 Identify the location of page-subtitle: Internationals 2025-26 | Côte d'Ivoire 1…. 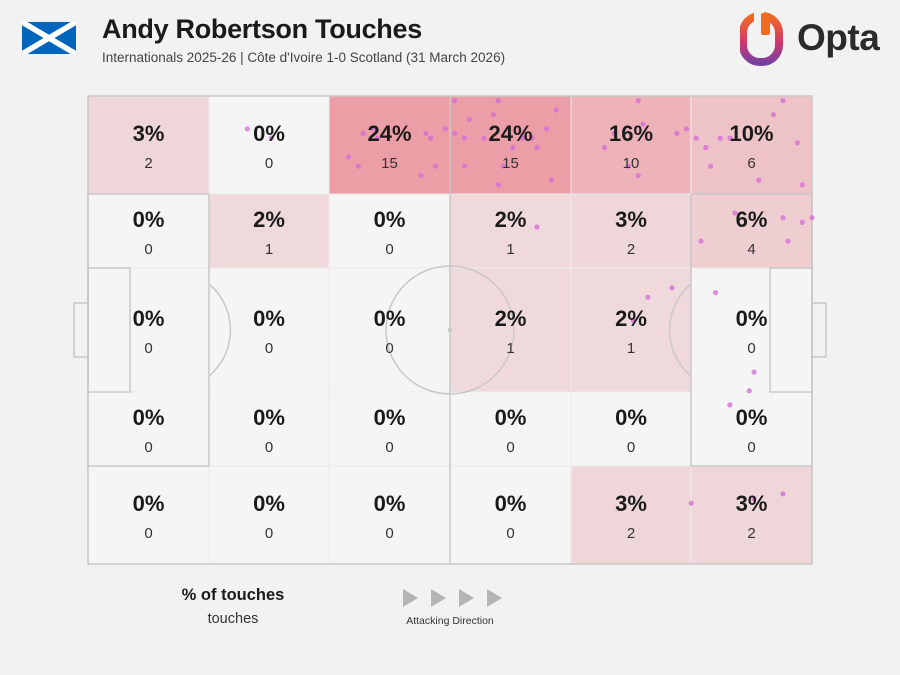
(304, 57).